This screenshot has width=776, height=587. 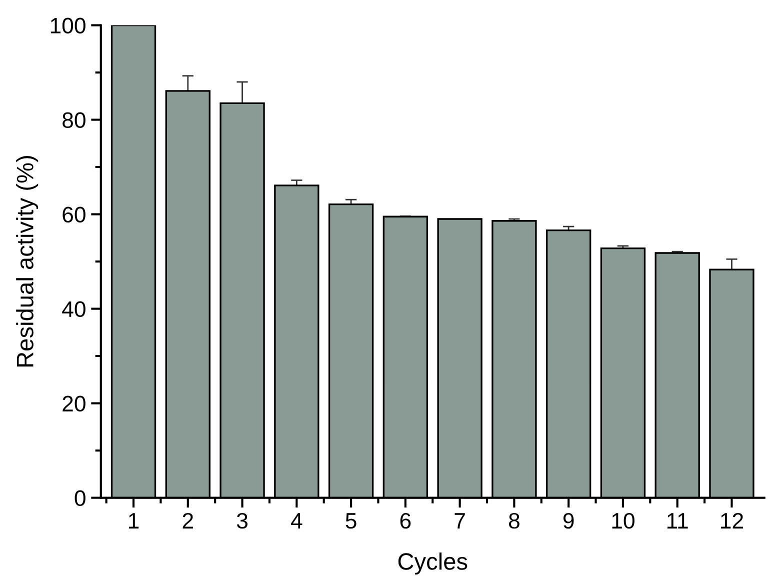 I want to click on y-tick-label: 100, so click(x=68, y=26).